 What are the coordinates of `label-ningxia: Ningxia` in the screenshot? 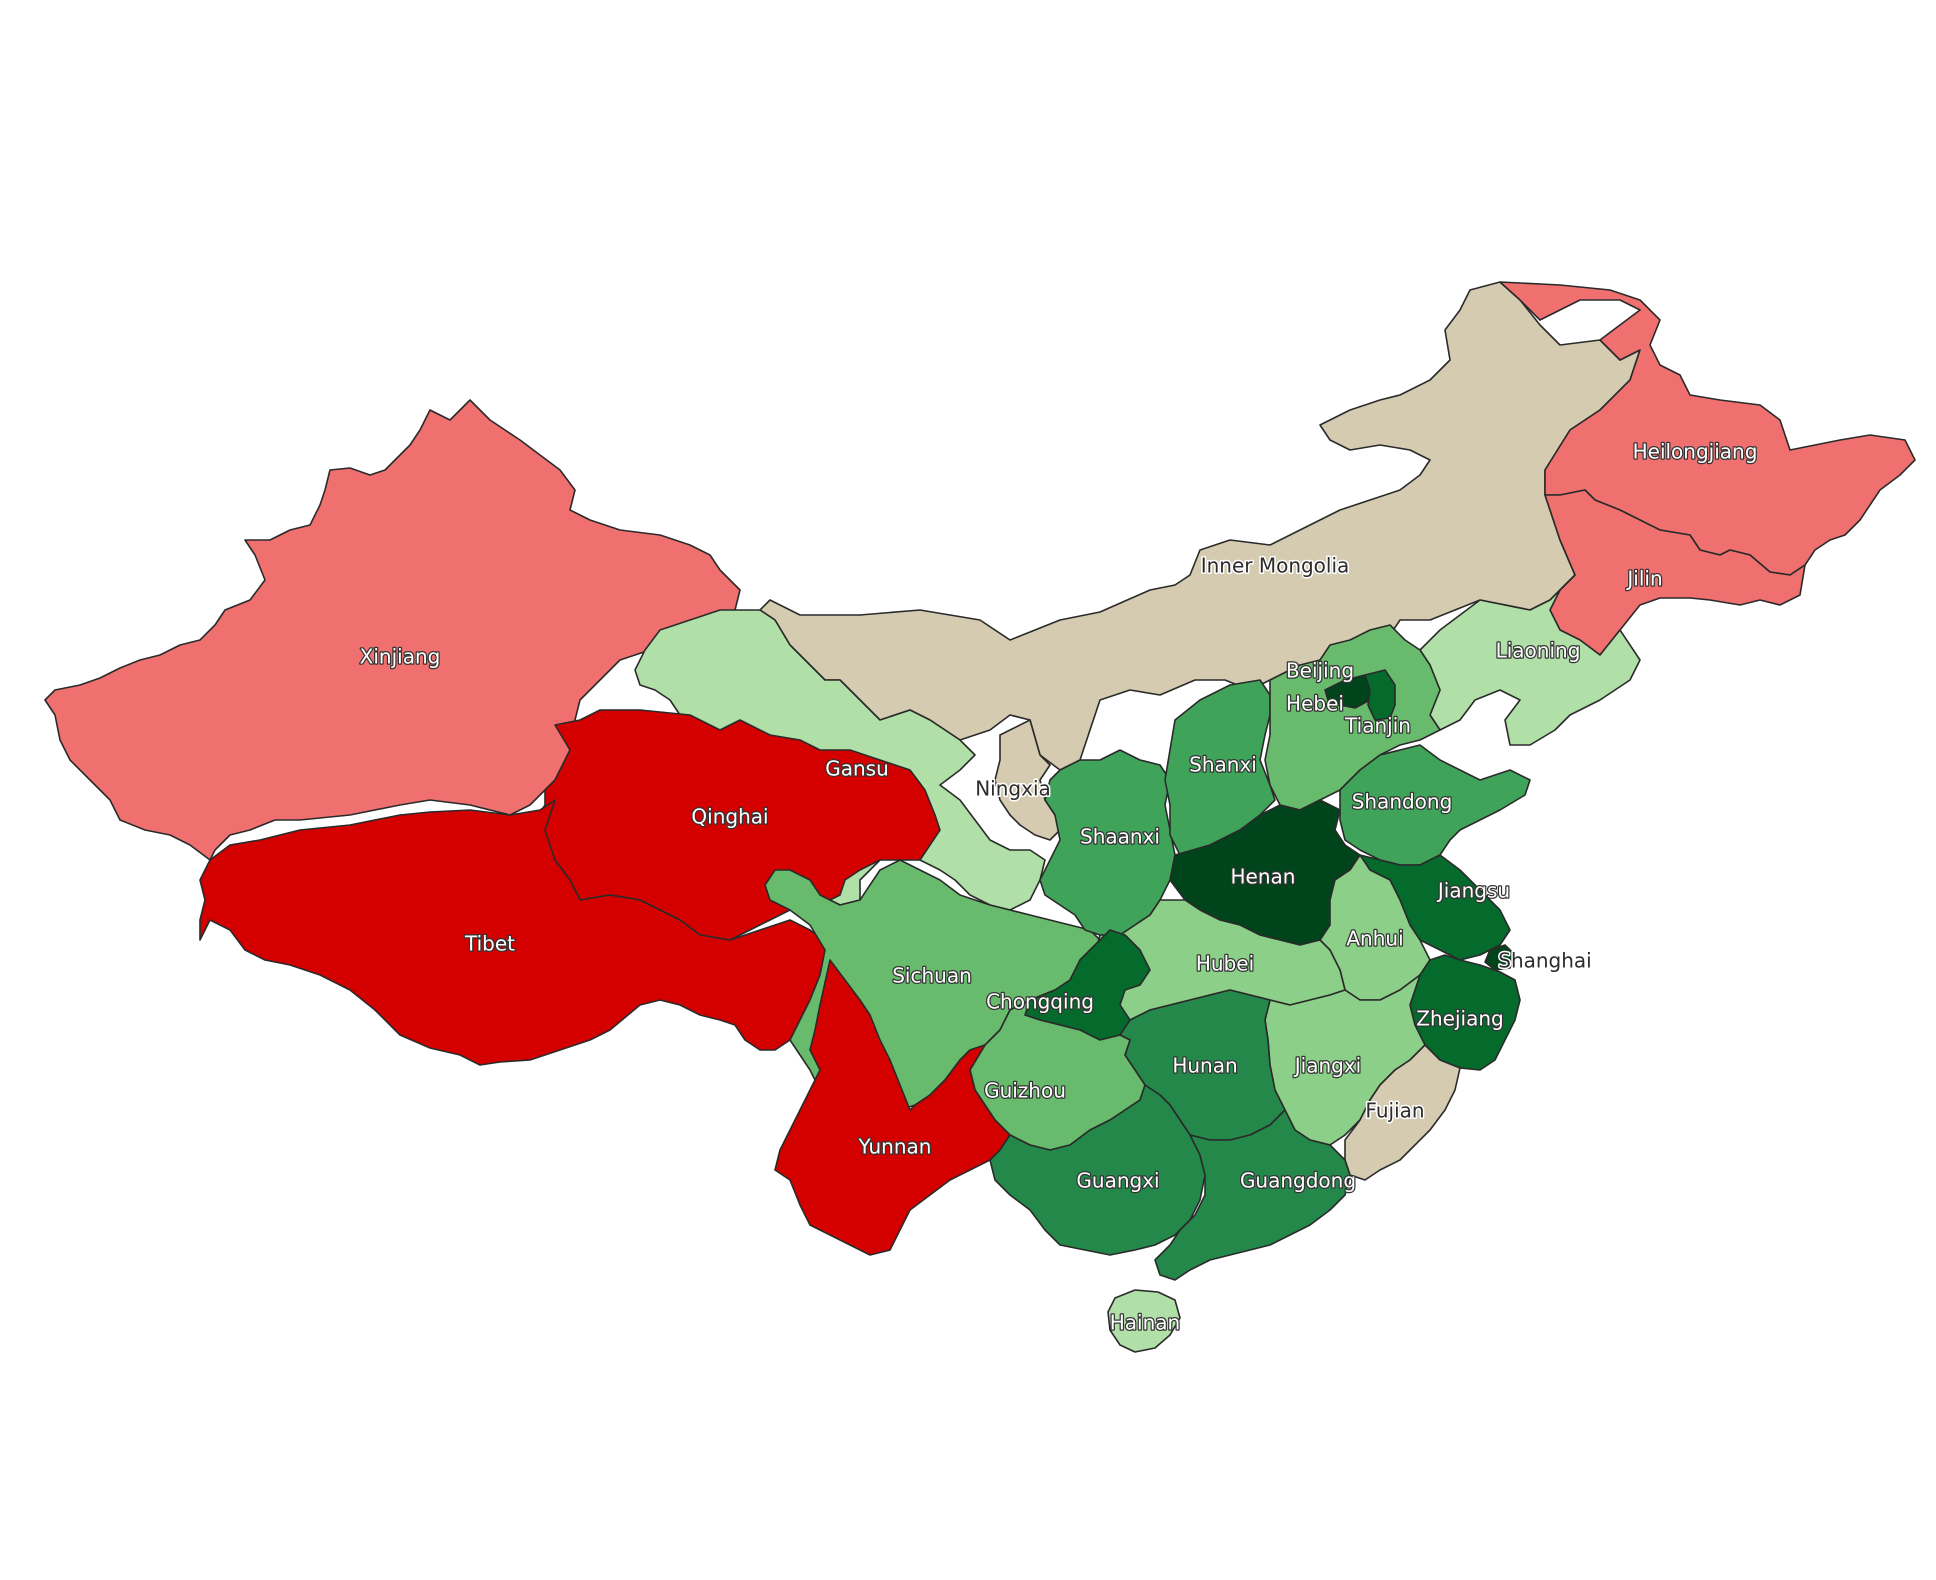 It's located at (1013, 789).